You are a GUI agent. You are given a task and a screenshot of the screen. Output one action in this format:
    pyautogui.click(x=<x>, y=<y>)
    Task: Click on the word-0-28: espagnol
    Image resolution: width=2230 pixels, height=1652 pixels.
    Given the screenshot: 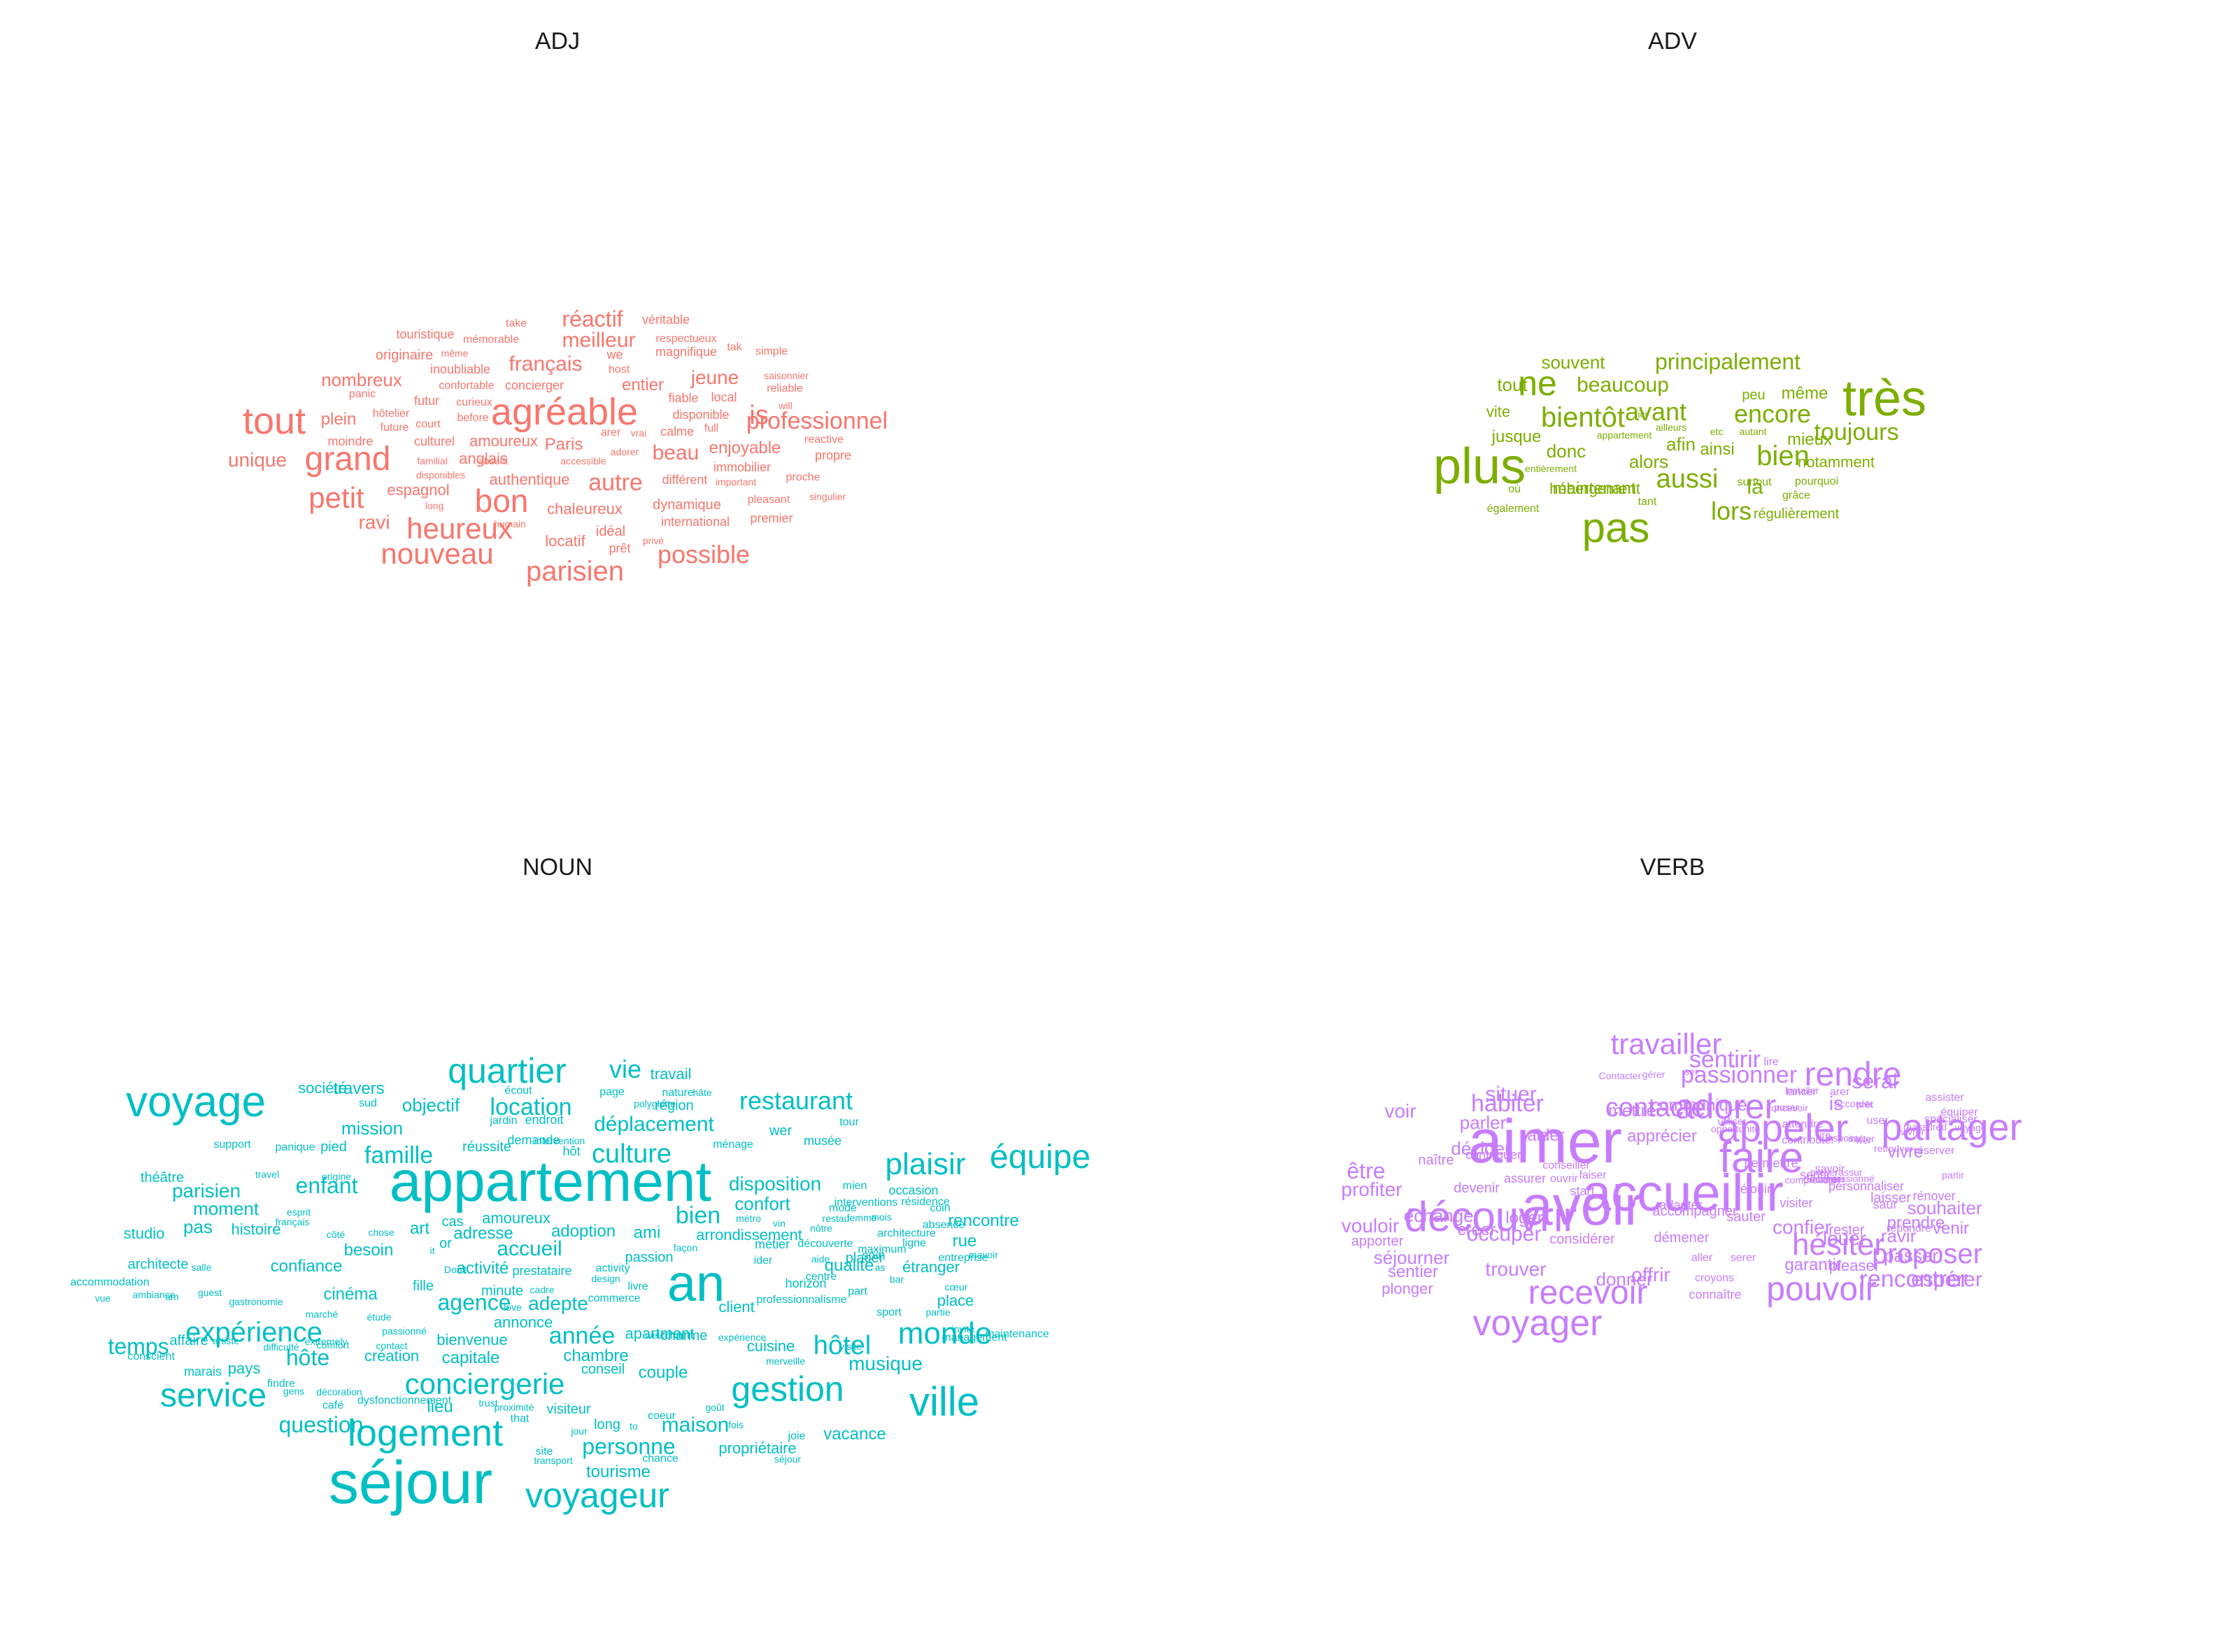 What is the action you would take?
    pyautogui.click(x=418, y=490)
    